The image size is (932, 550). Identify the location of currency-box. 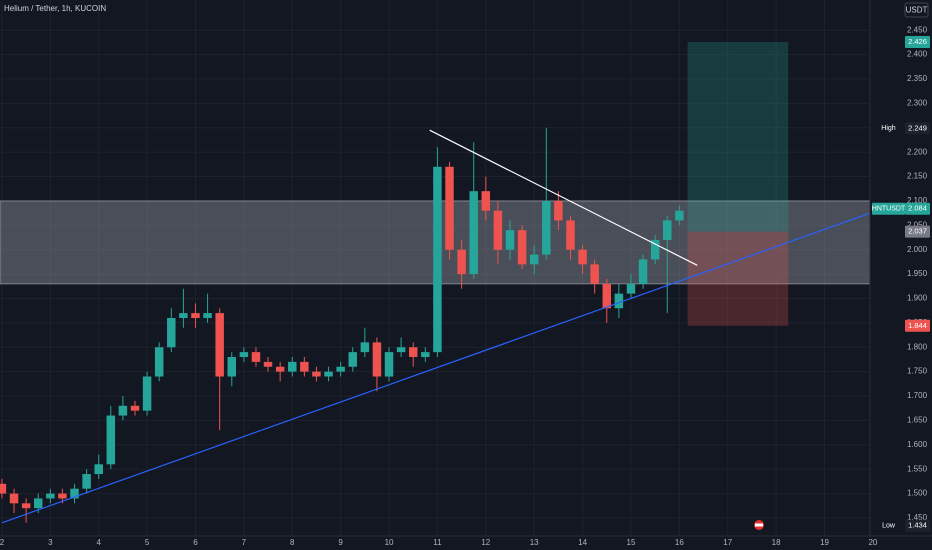
(916, 10).